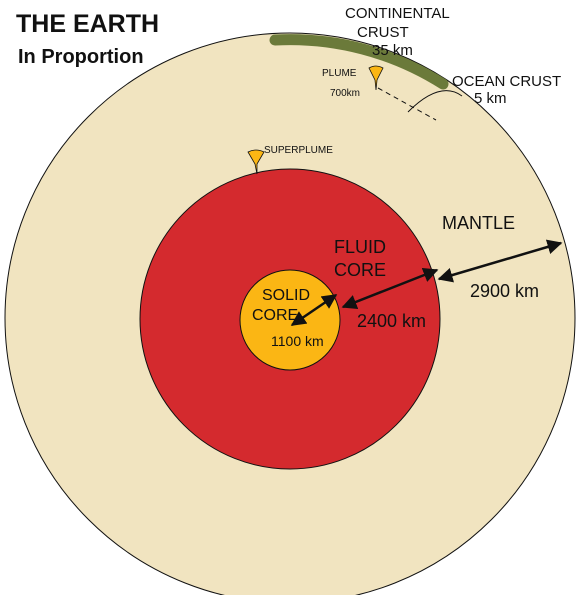 The image size is (579, 595). Describe the element at coordinates (81, 57) in the screenshot. I see `subtitle: In Proportion` at that location.